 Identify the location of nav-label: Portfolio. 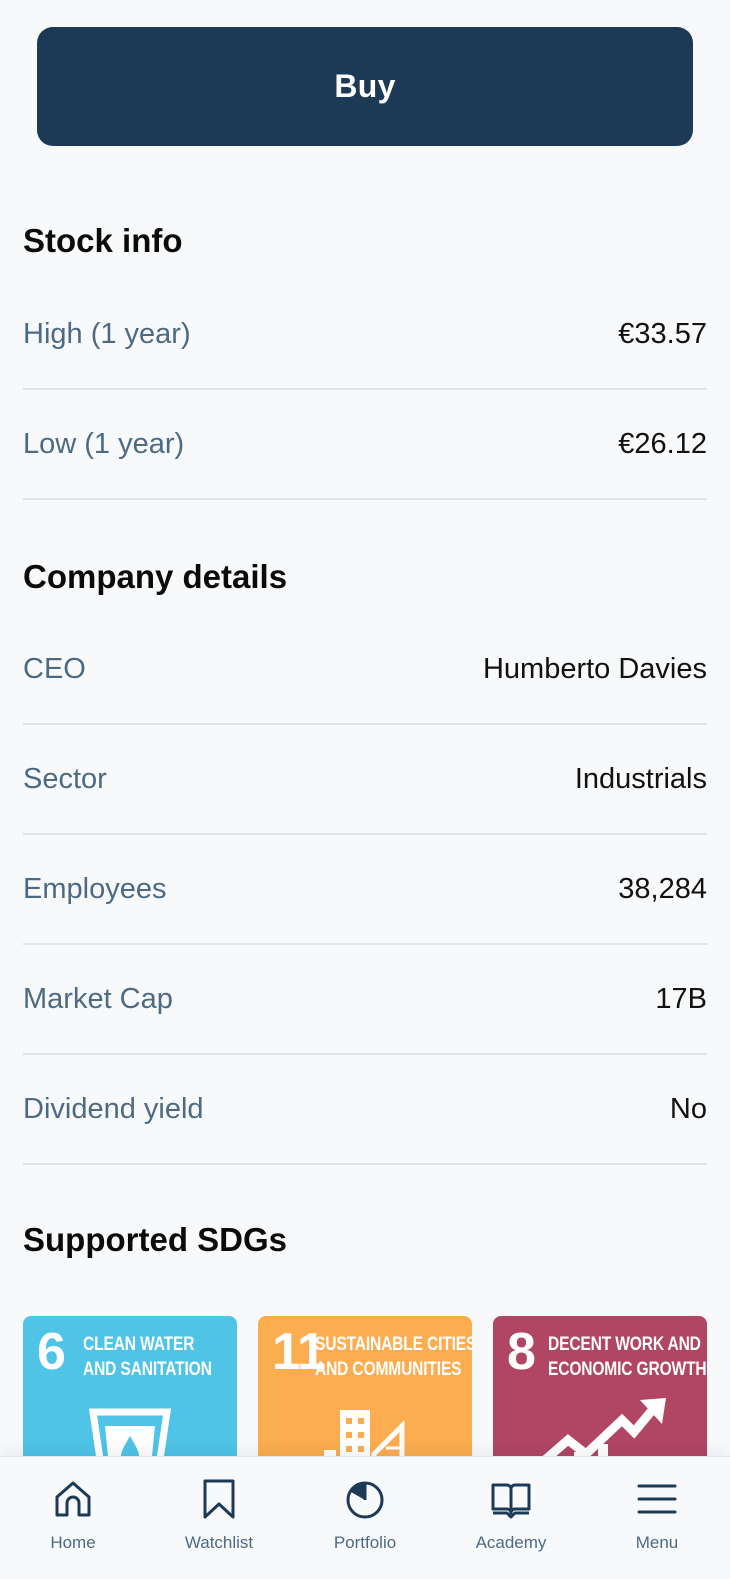
(365, 1542).